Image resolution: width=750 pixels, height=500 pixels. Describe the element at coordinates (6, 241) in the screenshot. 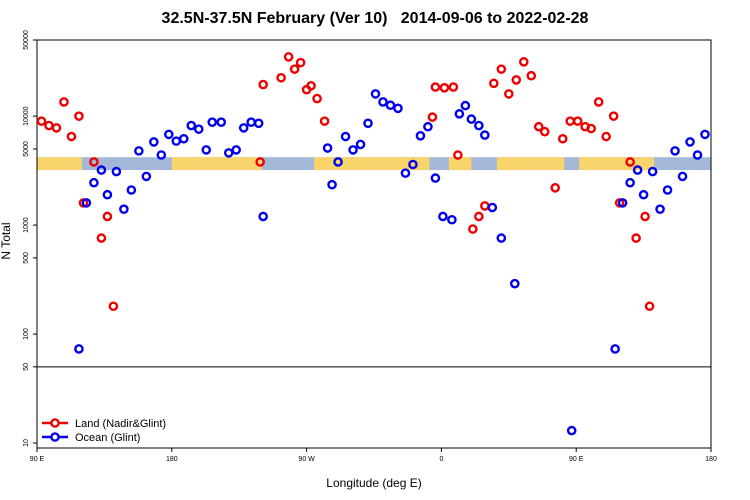

I see `y-axis-label: N Total` at that location.